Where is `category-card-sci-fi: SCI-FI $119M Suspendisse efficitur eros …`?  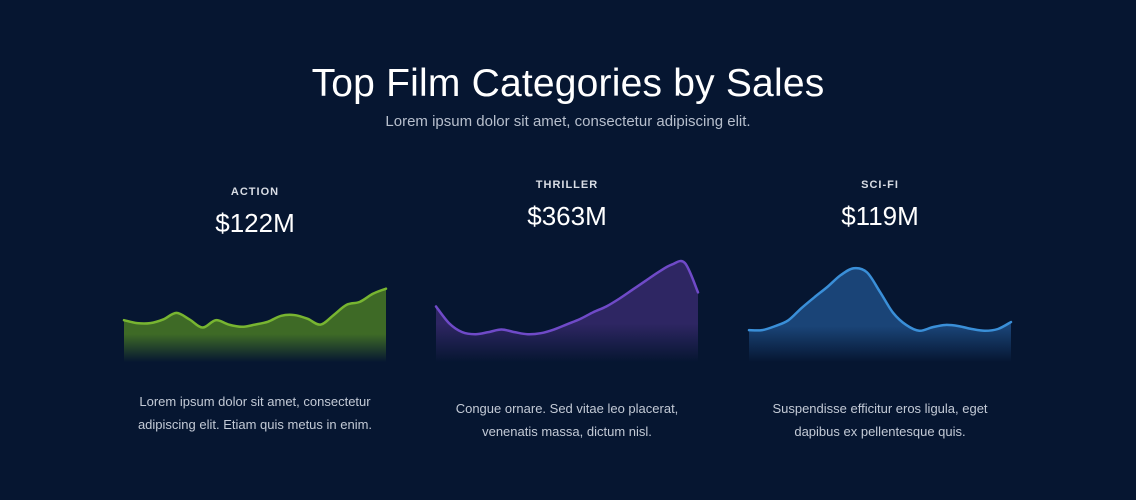 category-card-sci-fi: SCI-FI $119M Suspendisse efficitur eros … is located at coordinates (880, 323).